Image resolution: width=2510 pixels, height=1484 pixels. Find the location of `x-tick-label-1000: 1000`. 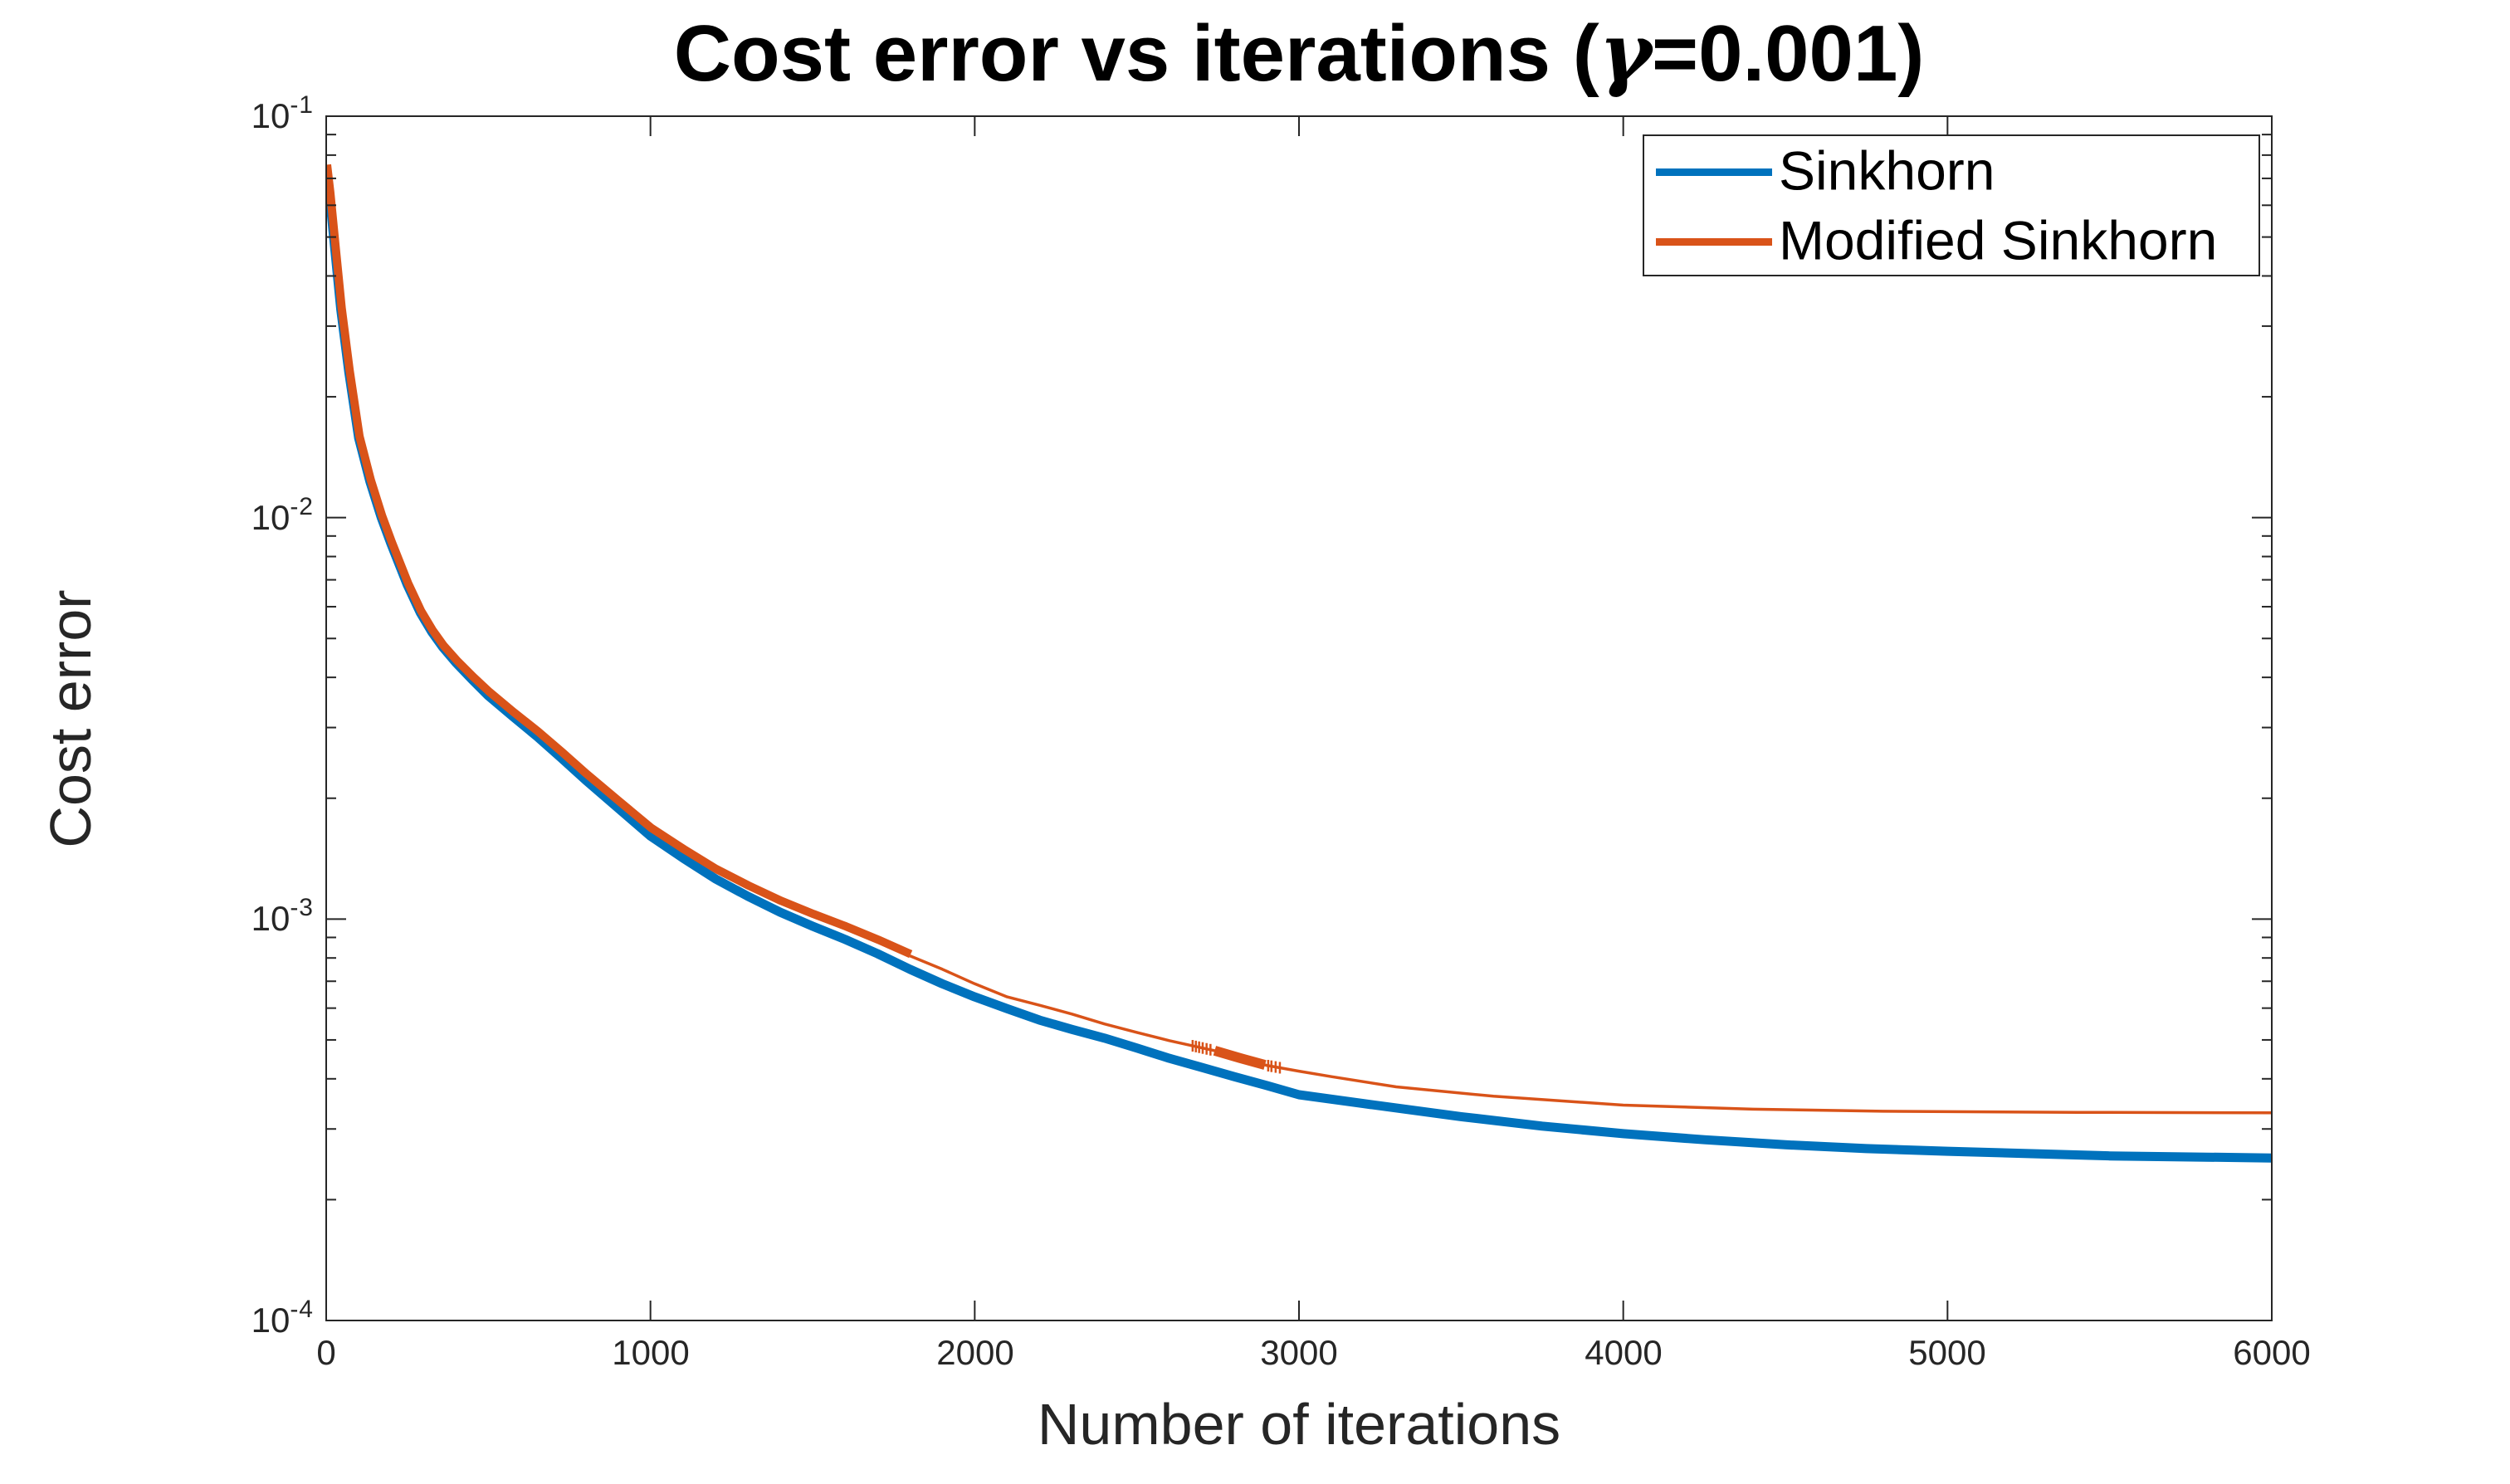

x-tick-label-1000: 1000 is located at coordinates (651, 1352).